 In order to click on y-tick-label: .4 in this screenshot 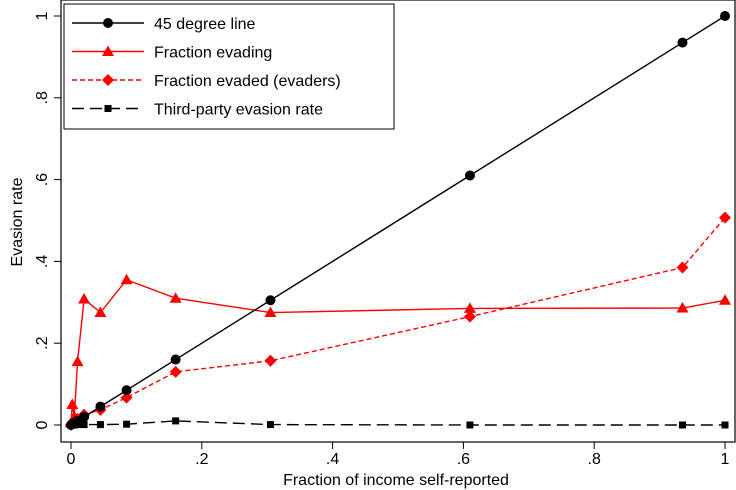, I will do `click(42, 261)`.